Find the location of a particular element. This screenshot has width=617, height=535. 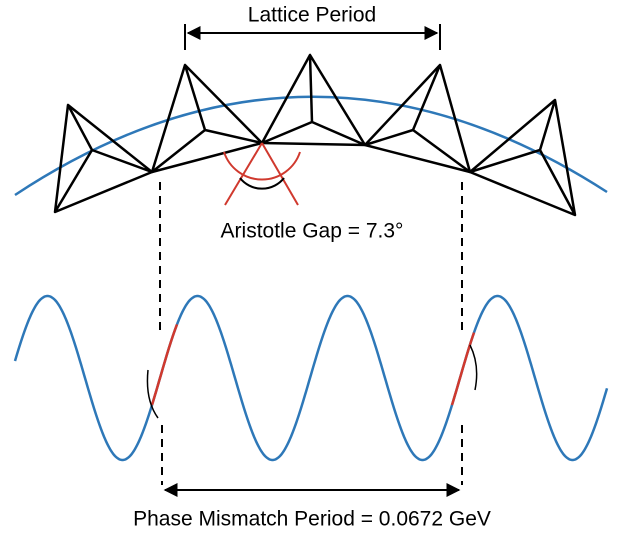

phase-period-label: Phase Mismatch Period = 0.0672 GeV is located at coordinates (312, 519).